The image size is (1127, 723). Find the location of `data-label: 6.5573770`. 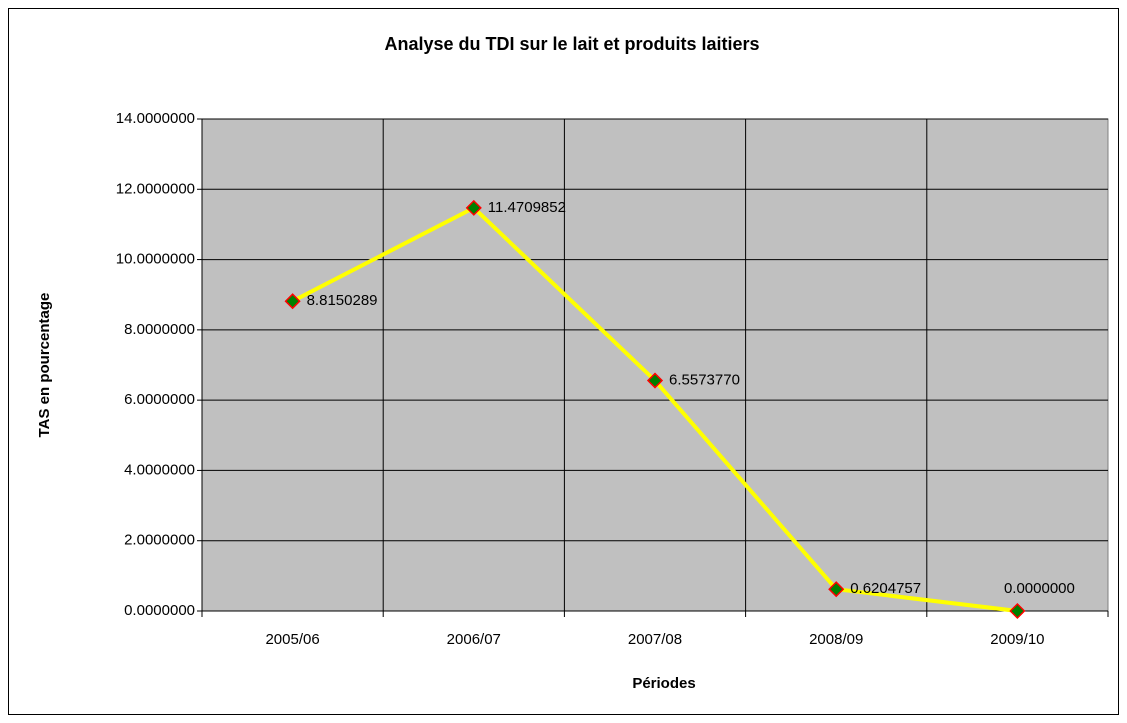

data-label: 6.5573770 is located at coordinates (704, 380).